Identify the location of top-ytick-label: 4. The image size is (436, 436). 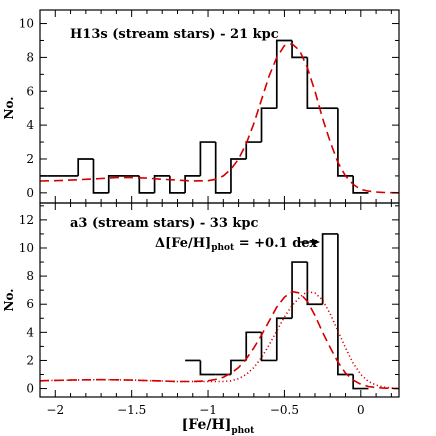
(30, 125).